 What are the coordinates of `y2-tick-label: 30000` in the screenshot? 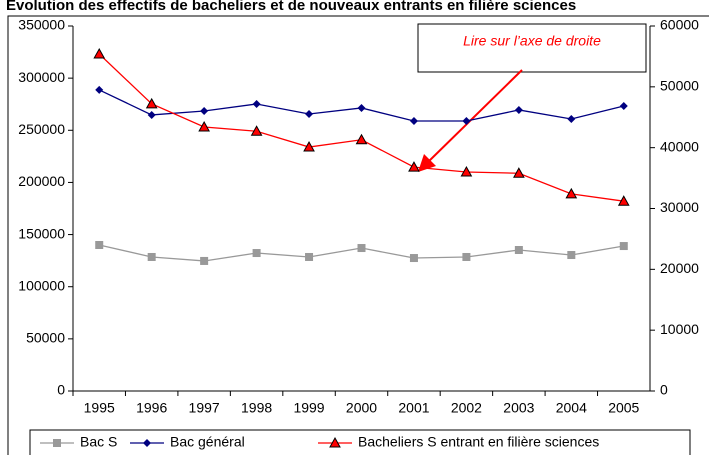 It's located at (679, 207).